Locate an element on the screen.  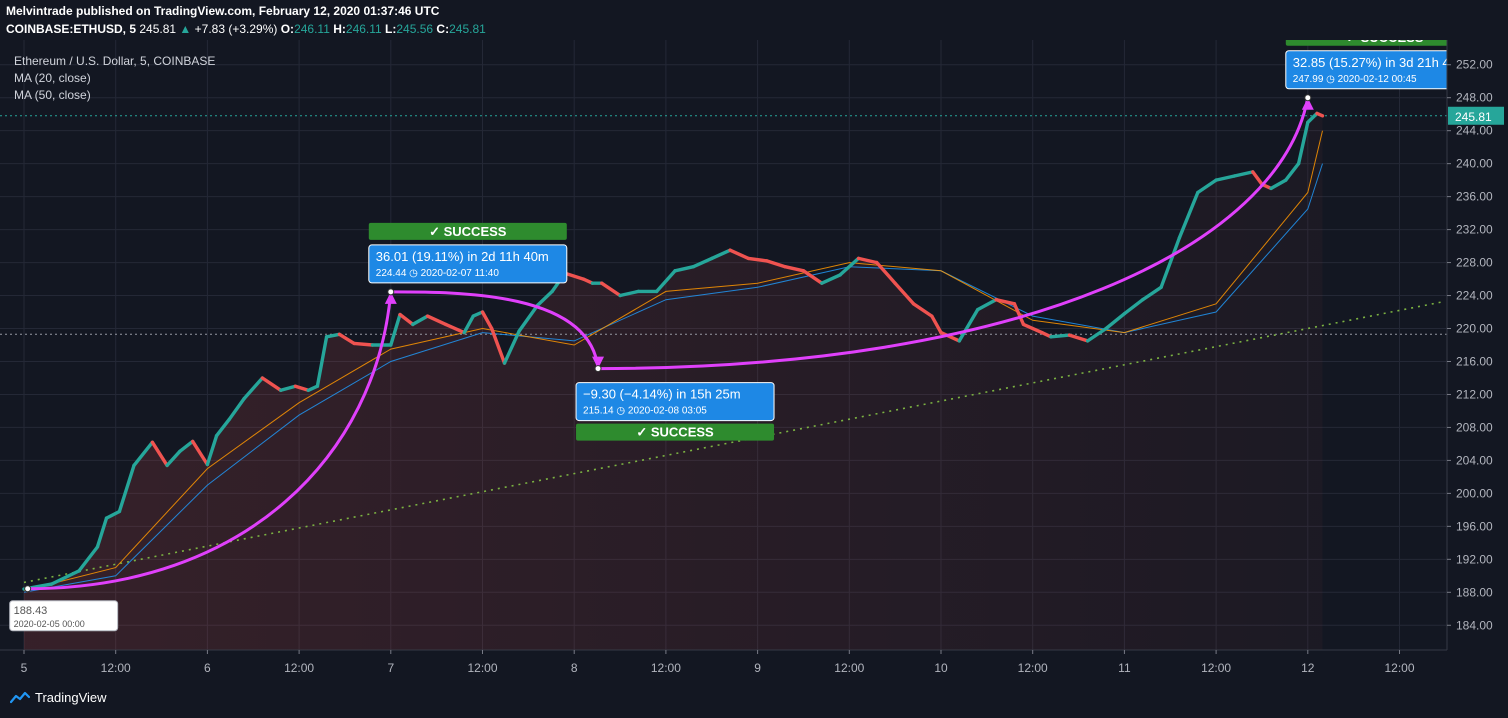
success-text: ✓ SUCCESS is located at coordinates (675, 432).